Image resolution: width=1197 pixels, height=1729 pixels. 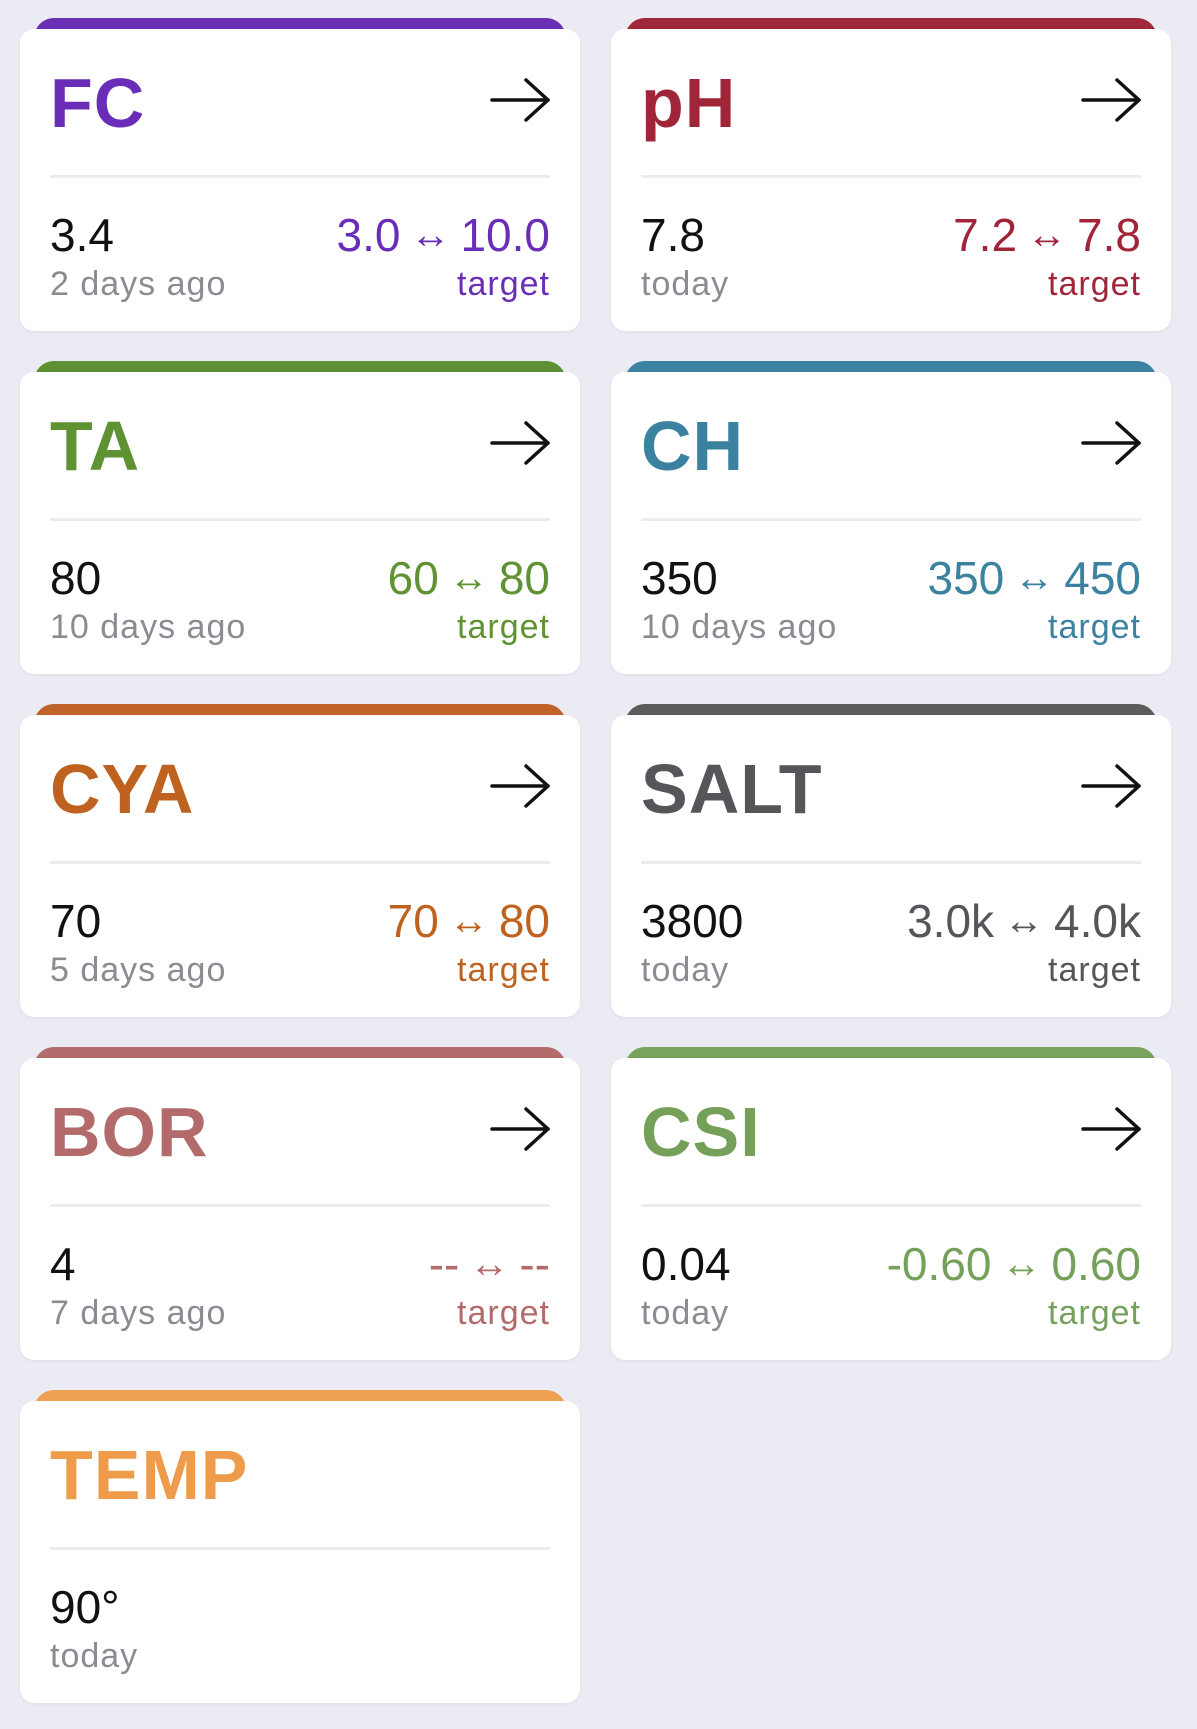 I want to click on card-ta: TA 80 10 days ago 60 ↔ 80 target, so click(x=300, y=517).